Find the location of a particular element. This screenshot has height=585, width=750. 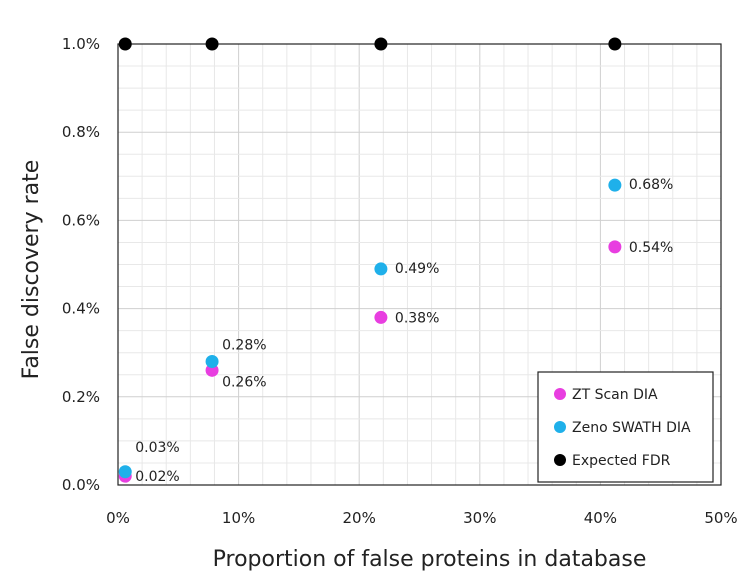

x-axis-title: Proportion of false proteins in database is located at coordinates (430, 559).